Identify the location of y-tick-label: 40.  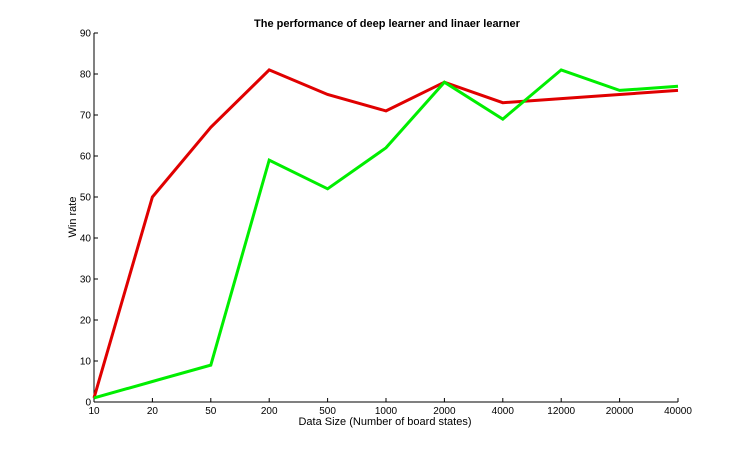
(86, 239).